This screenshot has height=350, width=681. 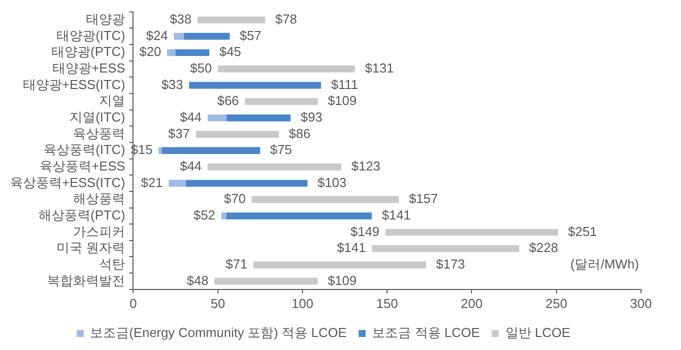 I want to click on annotation: $93, so click(x=311, y=117).